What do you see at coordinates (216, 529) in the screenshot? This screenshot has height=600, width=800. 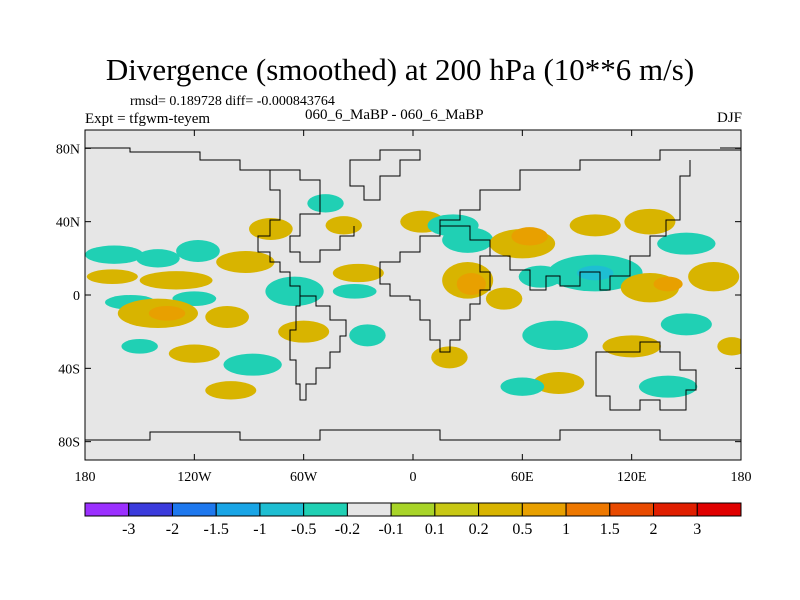 I see `colorbar-label: -1.5` at bounding box center [216, 529].